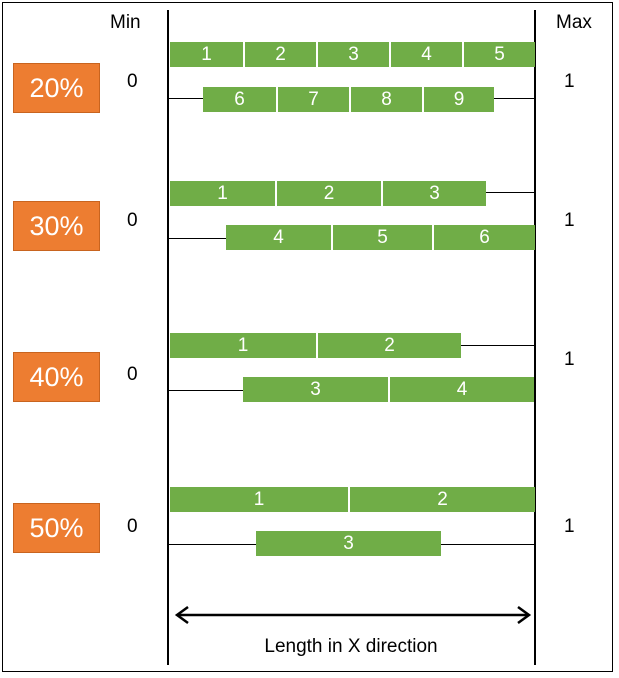  Describe the element at coordinates (125, 22) in the screenshot. I see `min-header: Min` at that location.